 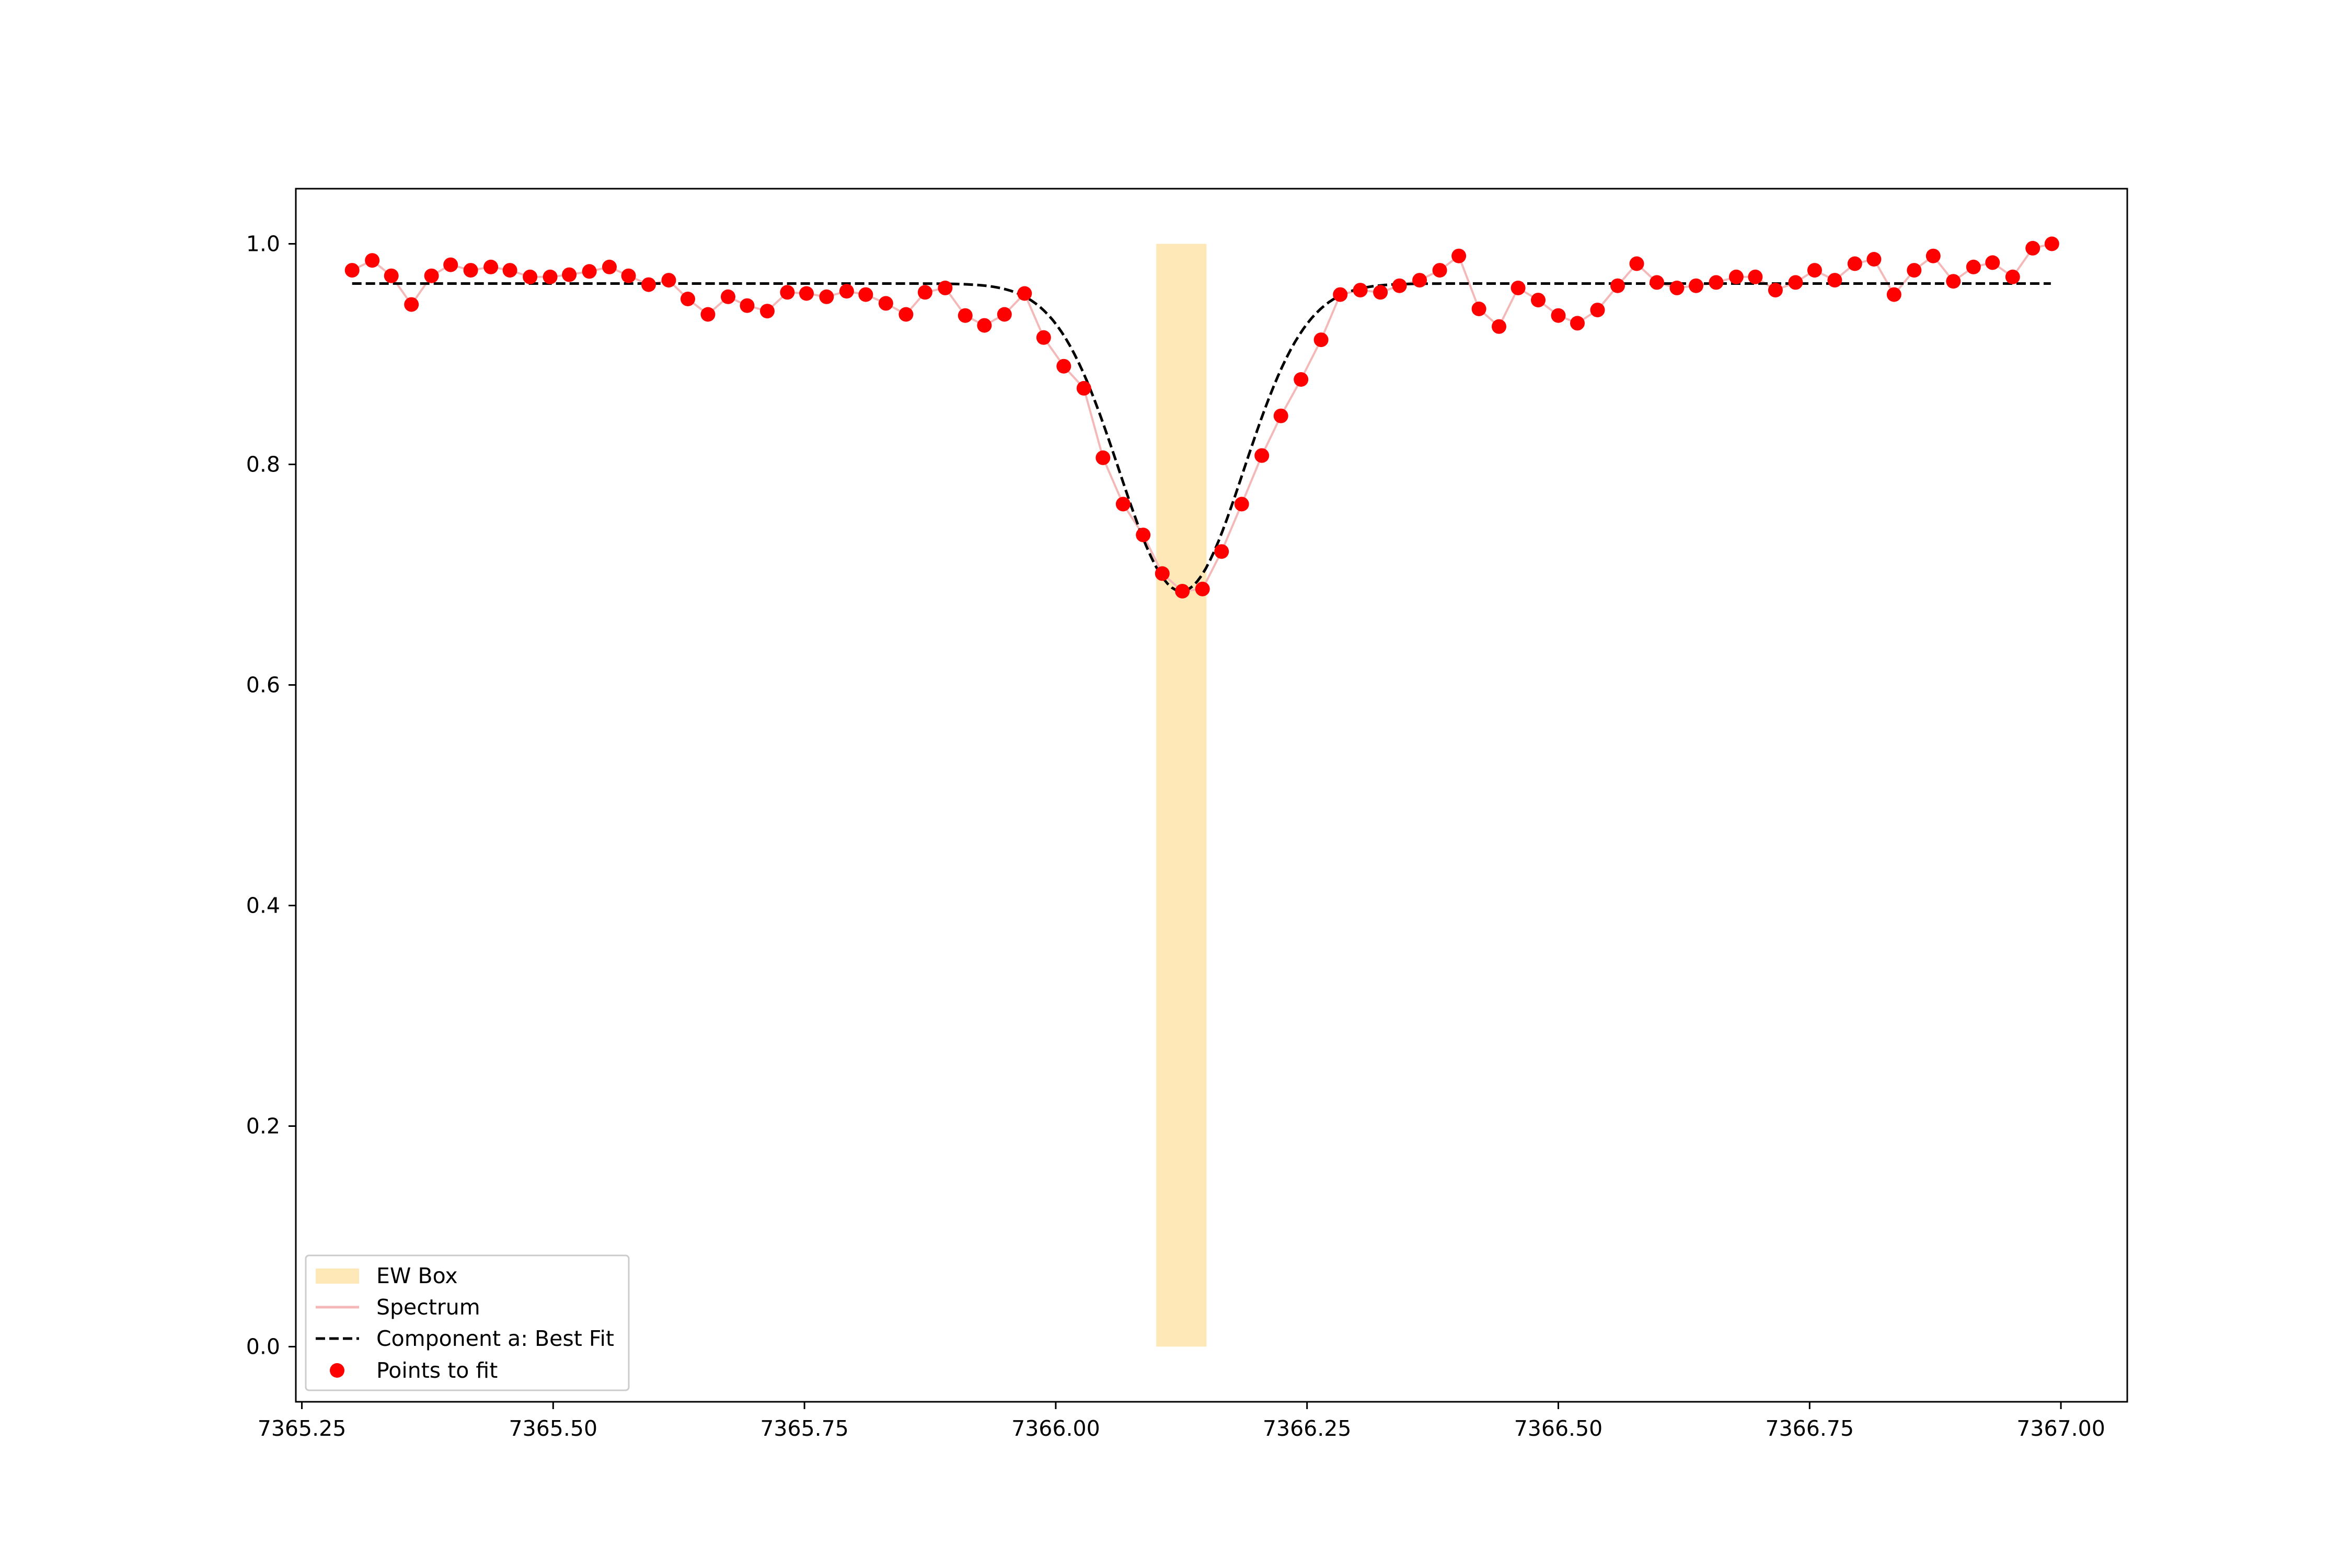 I want to click on x-tick-label: 7367.00, so click(x=2060, y=1428).